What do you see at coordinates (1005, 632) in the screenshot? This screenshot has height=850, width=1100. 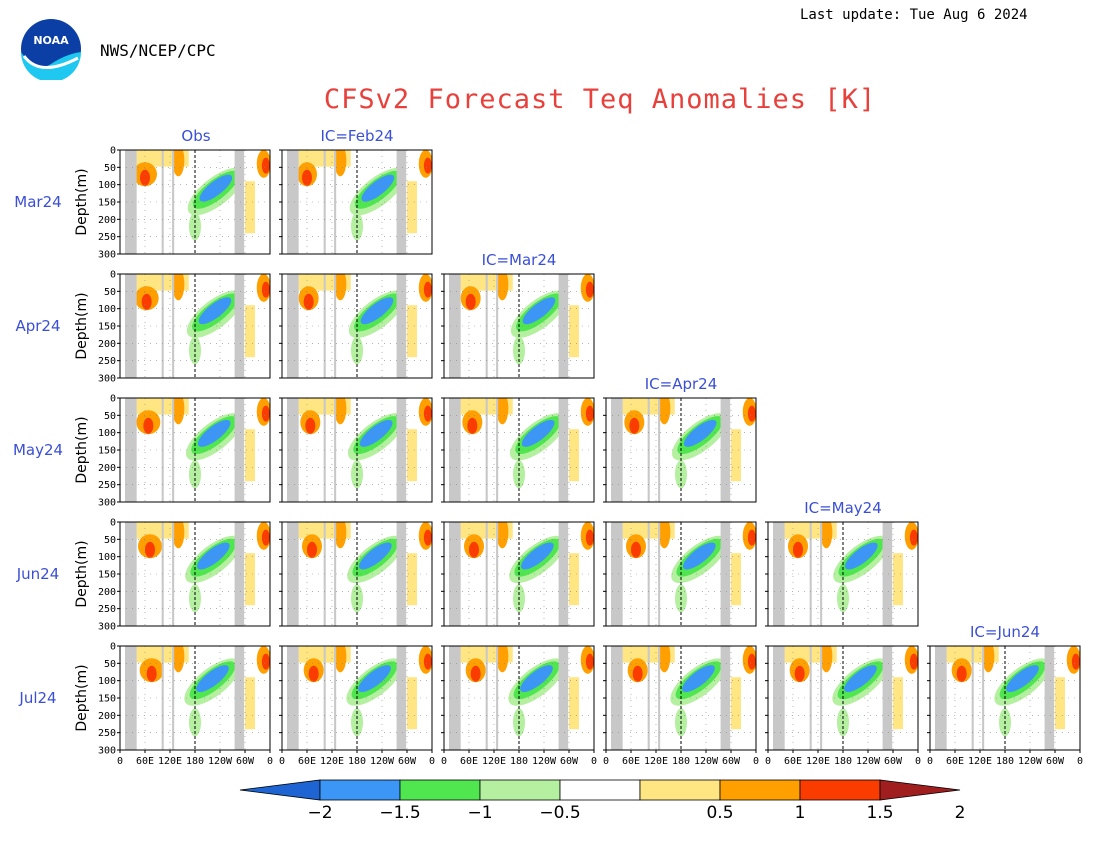 I see `column-header: IC=Jun24` at bounding box center [1005, 632].